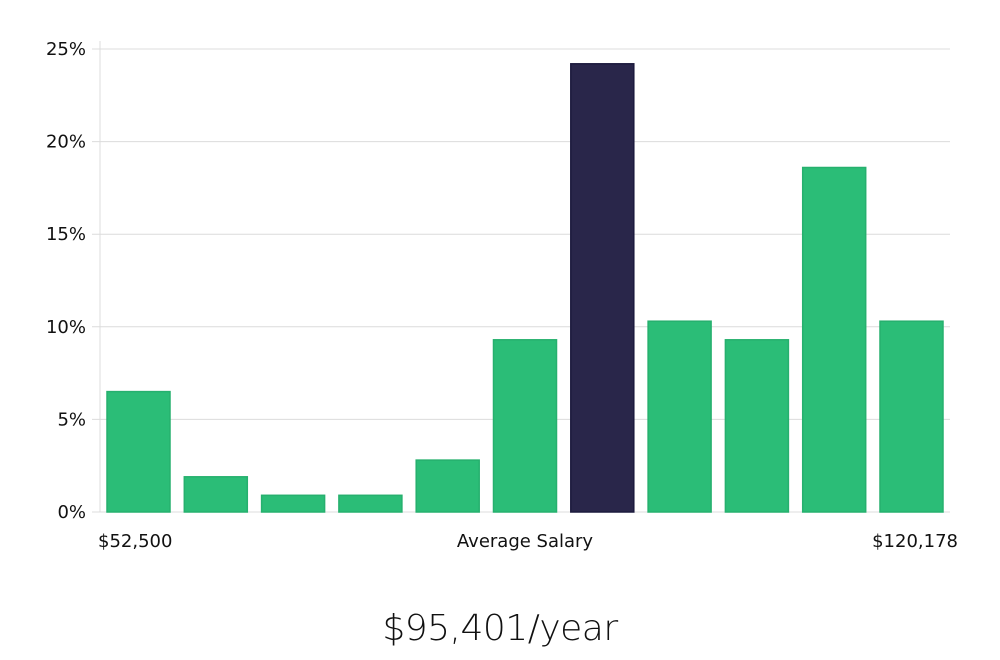  What do you see at coordinates (66, 142) in the screenshot?
I see `y-tick-label: 20%` at bounding box center [66, 142].